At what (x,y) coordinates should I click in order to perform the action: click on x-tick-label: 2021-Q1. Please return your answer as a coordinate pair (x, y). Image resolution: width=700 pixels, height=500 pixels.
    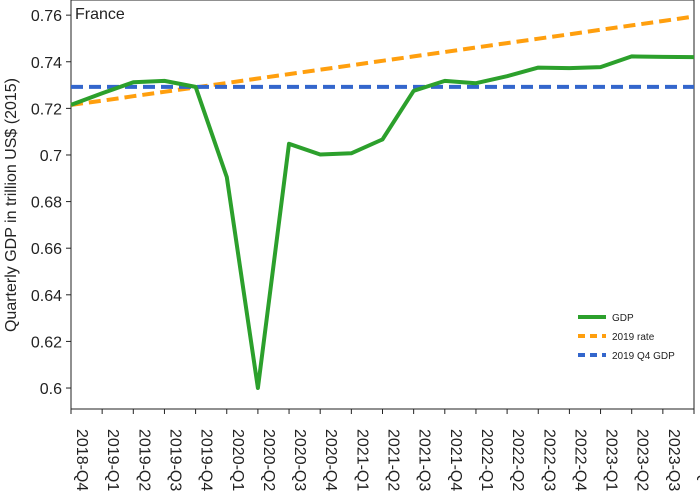
    Looking at the image, I should click on (361, 460).